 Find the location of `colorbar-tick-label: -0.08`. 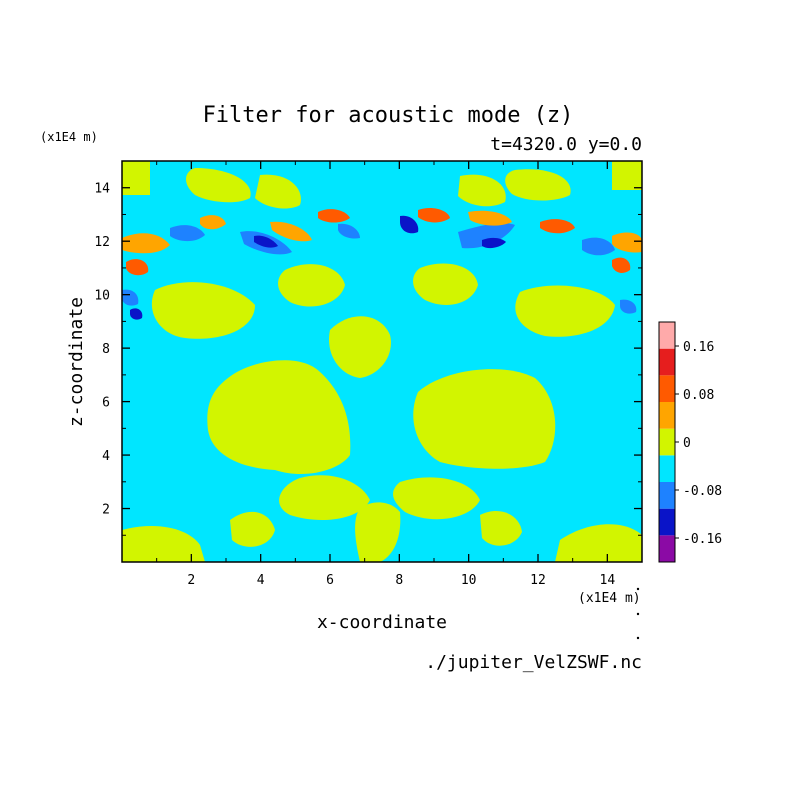

colorbar-tick-label: -0.08 is located at coordinates (702, 491).